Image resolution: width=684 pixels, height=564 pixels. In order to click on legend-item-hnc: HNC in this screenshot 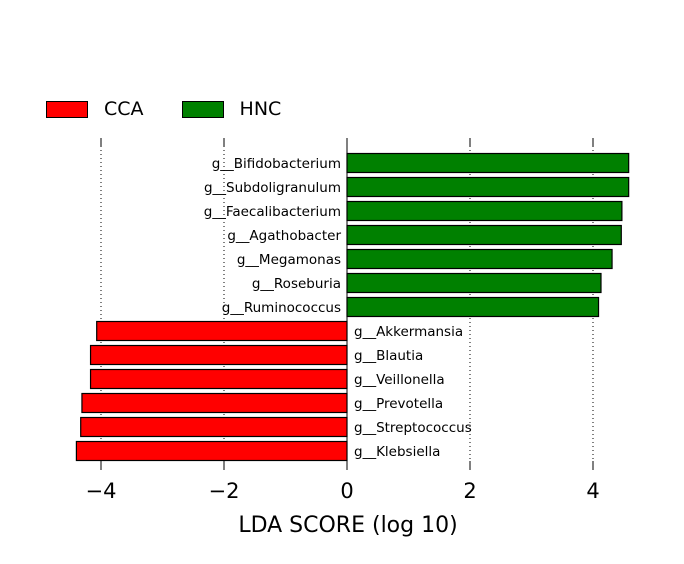, I will do `click(231, 109)`.